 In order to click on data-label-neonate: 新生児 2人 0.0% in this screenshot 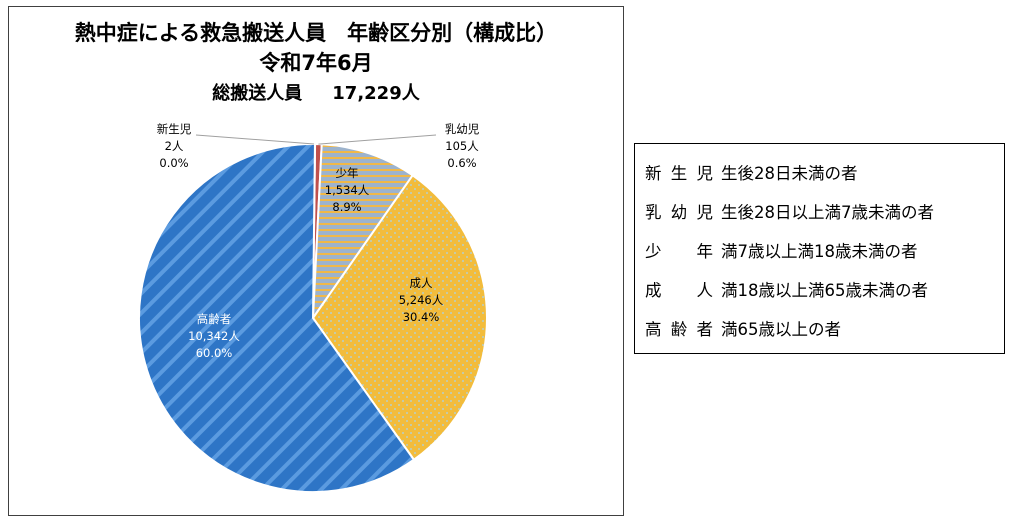, I will do `click(174, 146)`.